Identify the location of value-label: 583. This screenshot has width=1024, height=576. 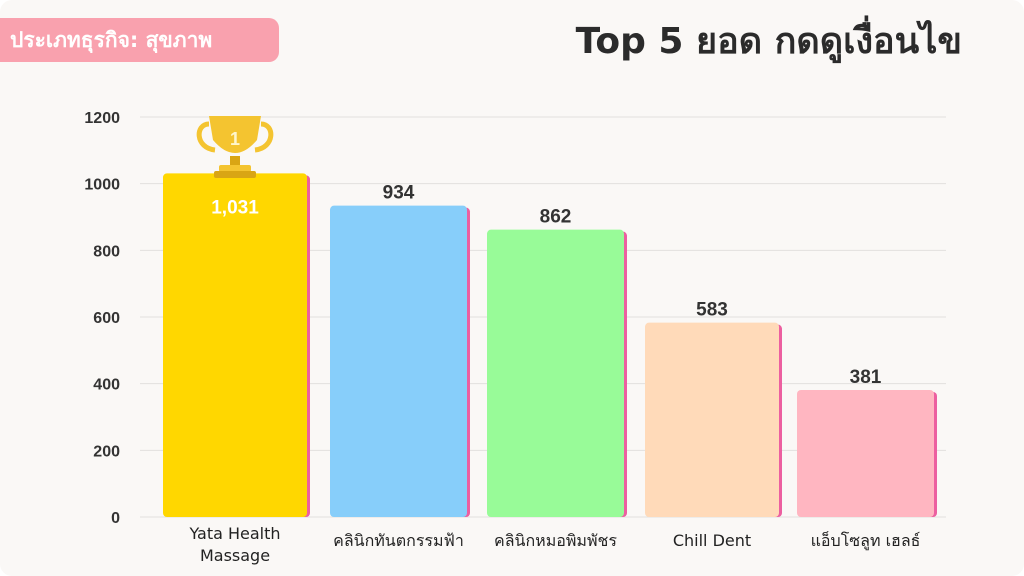
(712, 310).